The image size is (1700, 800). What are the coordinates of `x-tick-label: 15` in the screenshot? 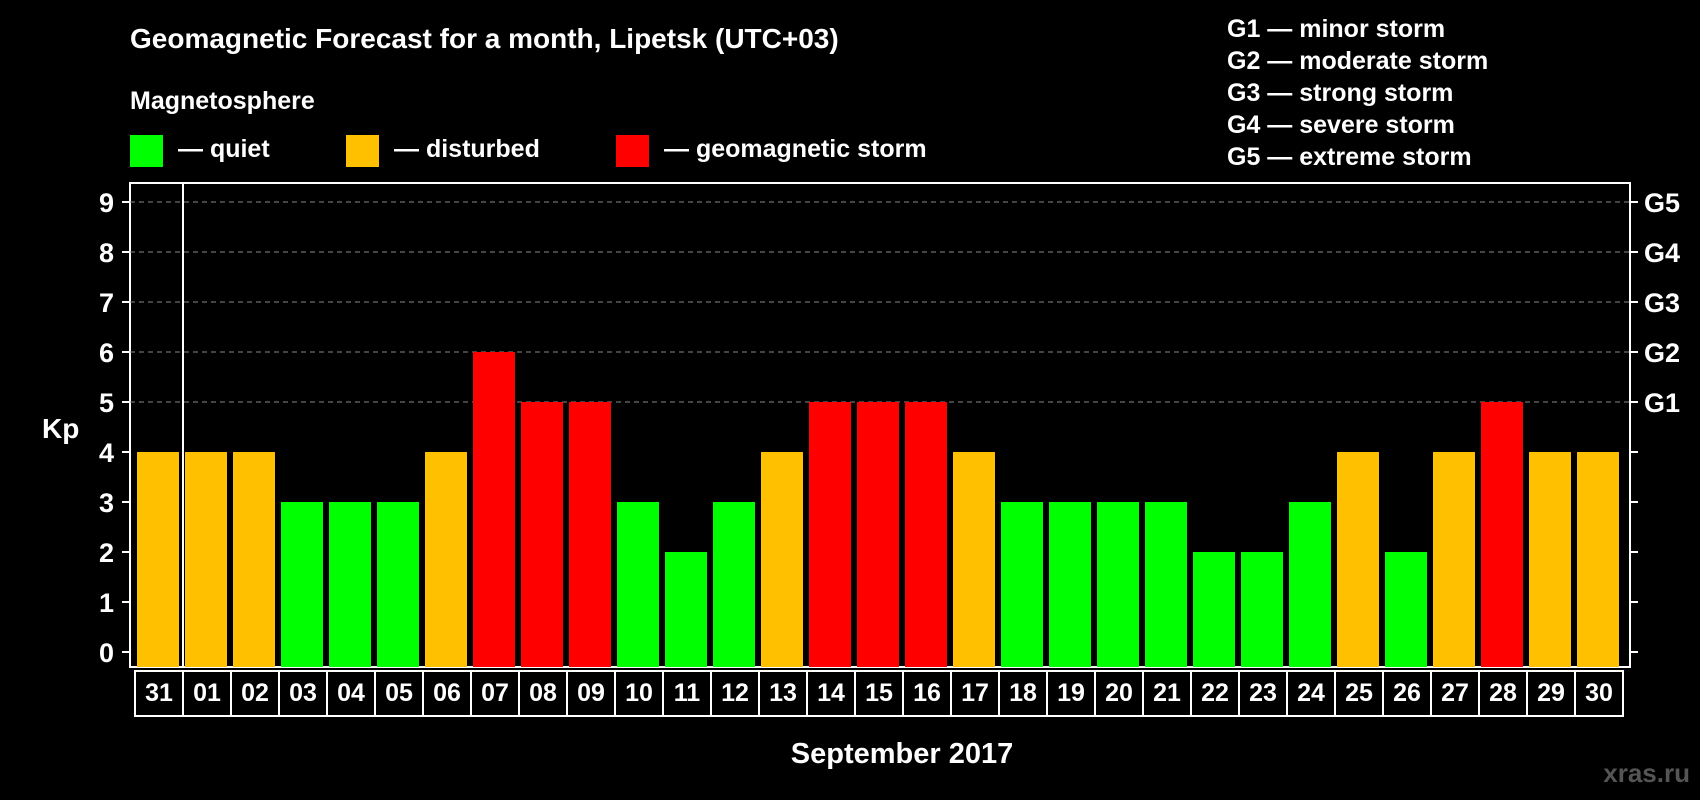 It's located at (879, 693).